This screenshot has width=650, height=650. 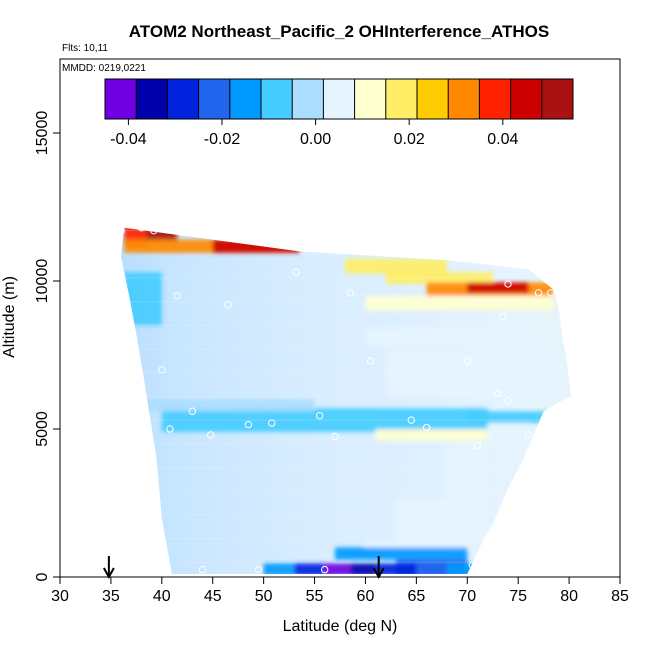 What do you see at coordinates (213, 596) in the screenshot?
I see `x-tick-label: 45` at bounding box center [213, 596].